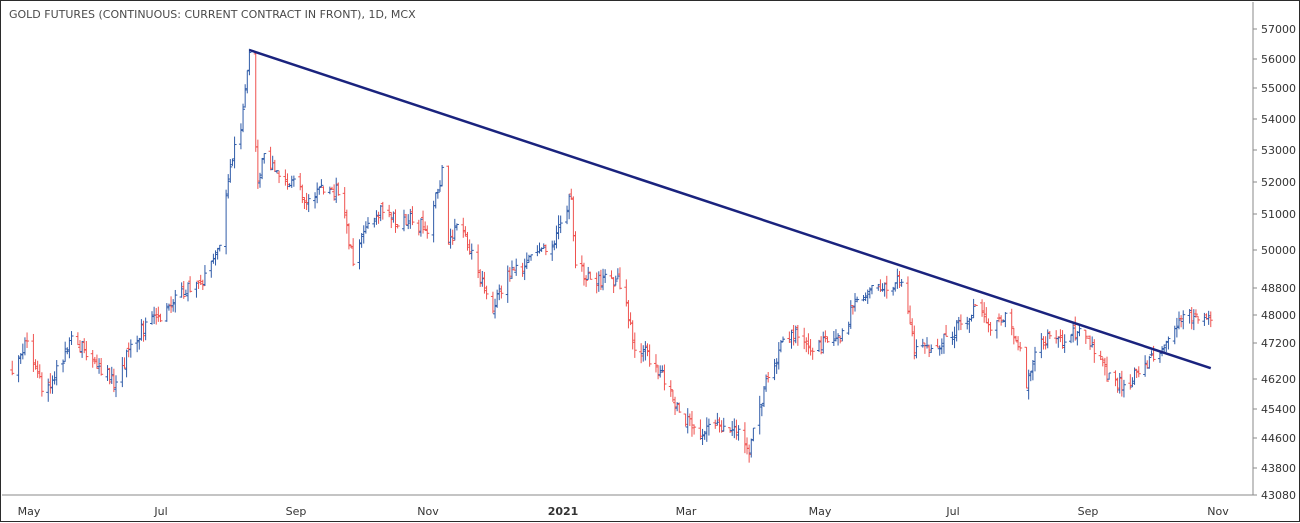 The image size is (1300, 523). I want to click on y-tick-label: 52000, so click(1278, 182).